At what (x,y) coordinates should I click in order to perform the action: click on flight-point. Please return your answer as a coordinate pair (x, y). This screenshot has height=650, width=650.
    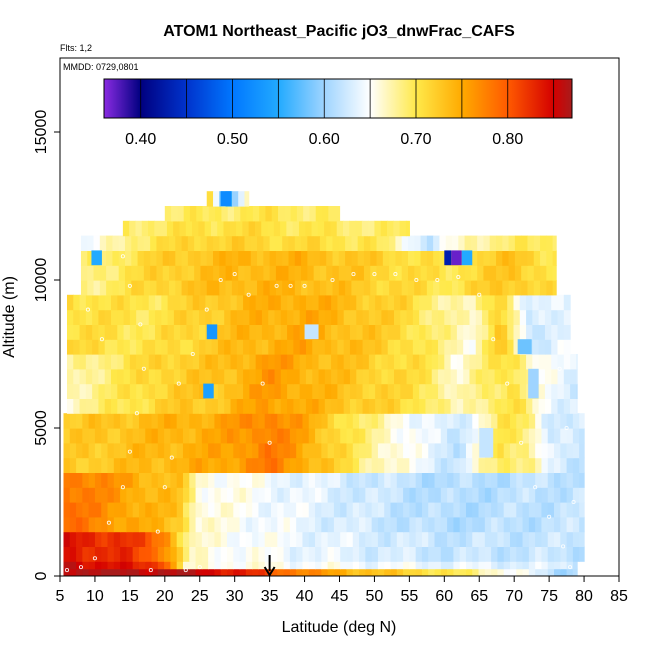
    Looking at the image, I should click on (140, 324).